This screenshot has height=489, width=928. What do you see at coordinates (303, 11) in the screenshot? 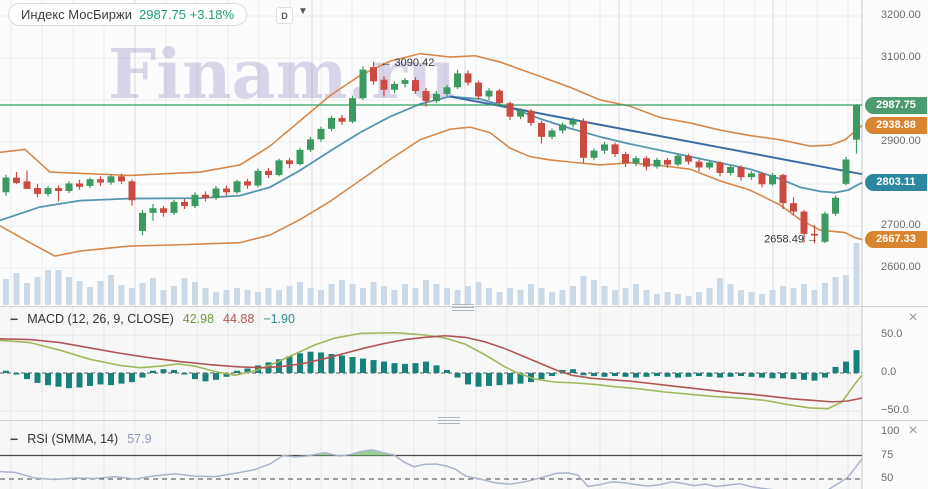
I see `chart-menu-caret: ▼` at bounding box center [303, 11].